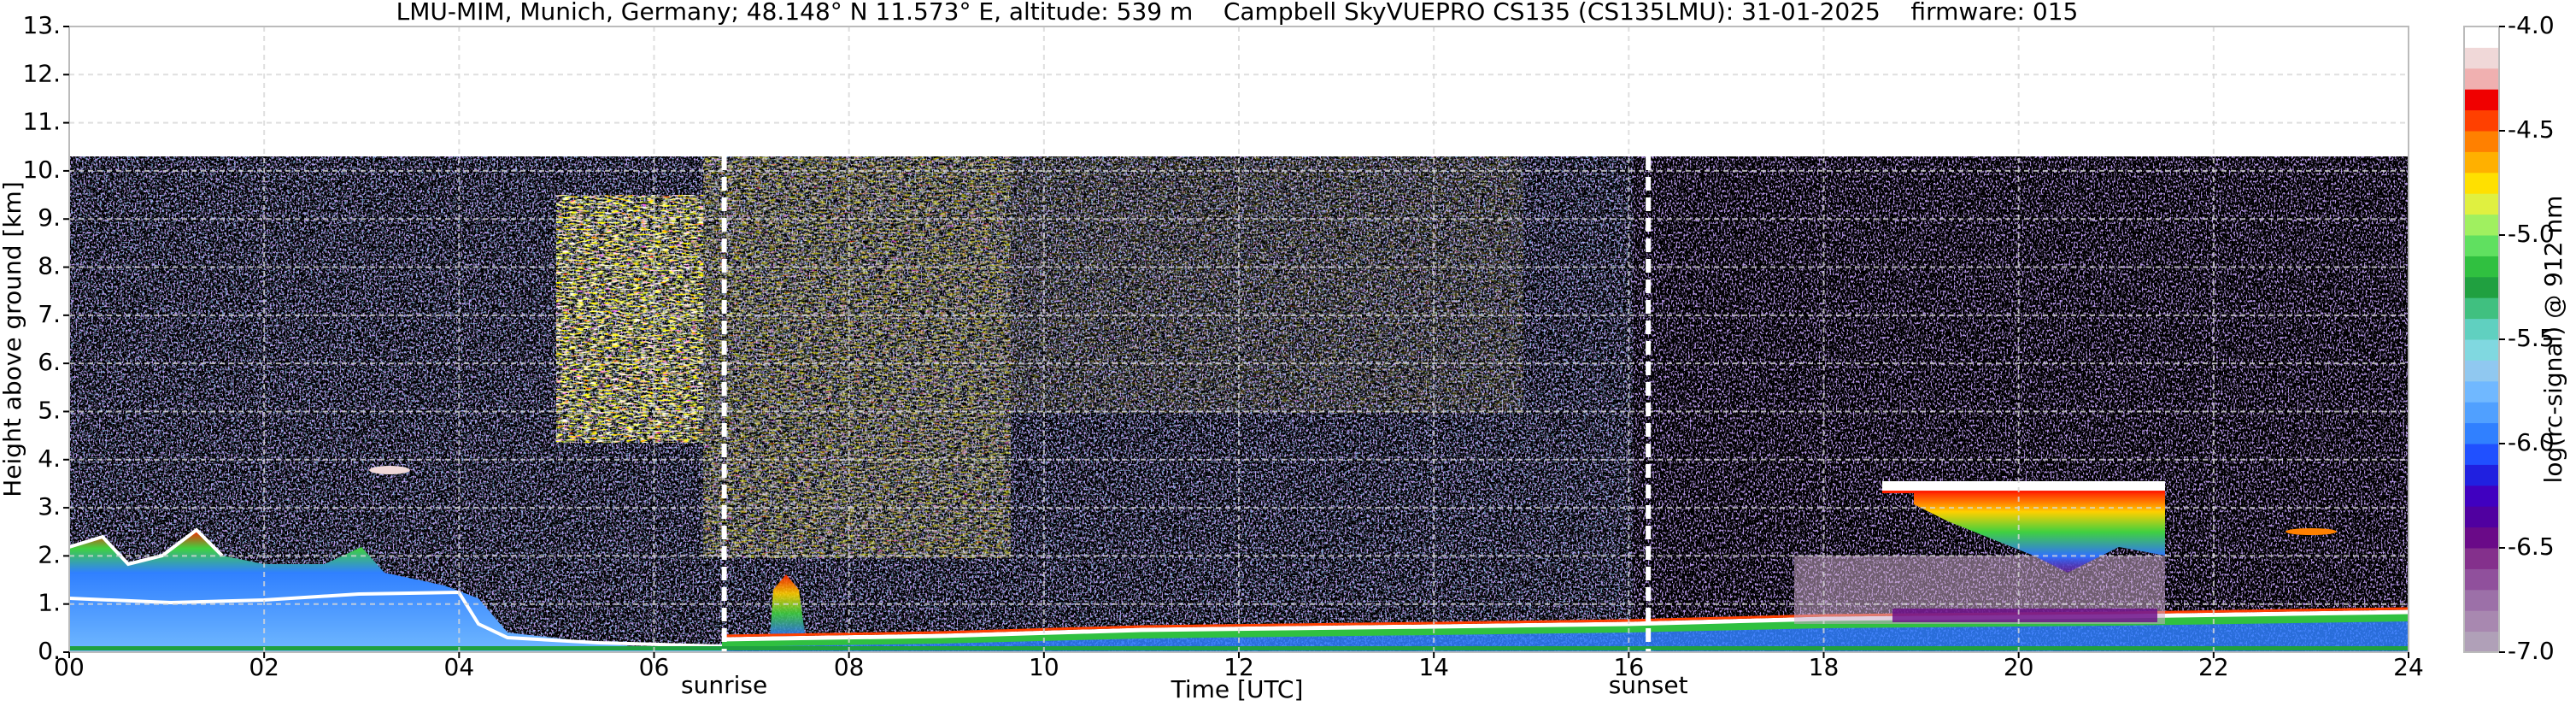  What do you see at coordinates (2531, 25) in the screenshot?
I see `colorbar-tick-label: -4.0` at bounding box center [2531, 25].